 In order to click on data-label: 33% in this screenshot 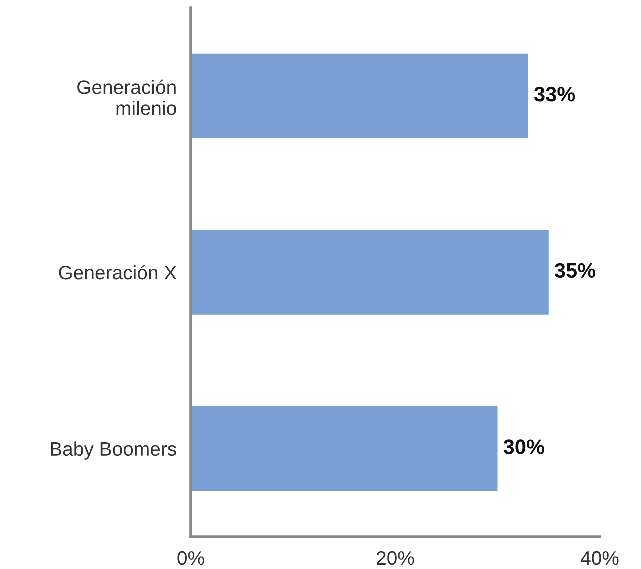, I will do `click(555, 94)`.